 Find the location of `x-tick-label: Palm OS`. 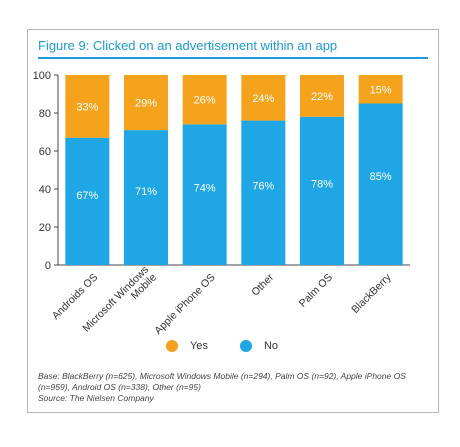

x-tick-label: Palm OS is located at coordinates (316, 290).